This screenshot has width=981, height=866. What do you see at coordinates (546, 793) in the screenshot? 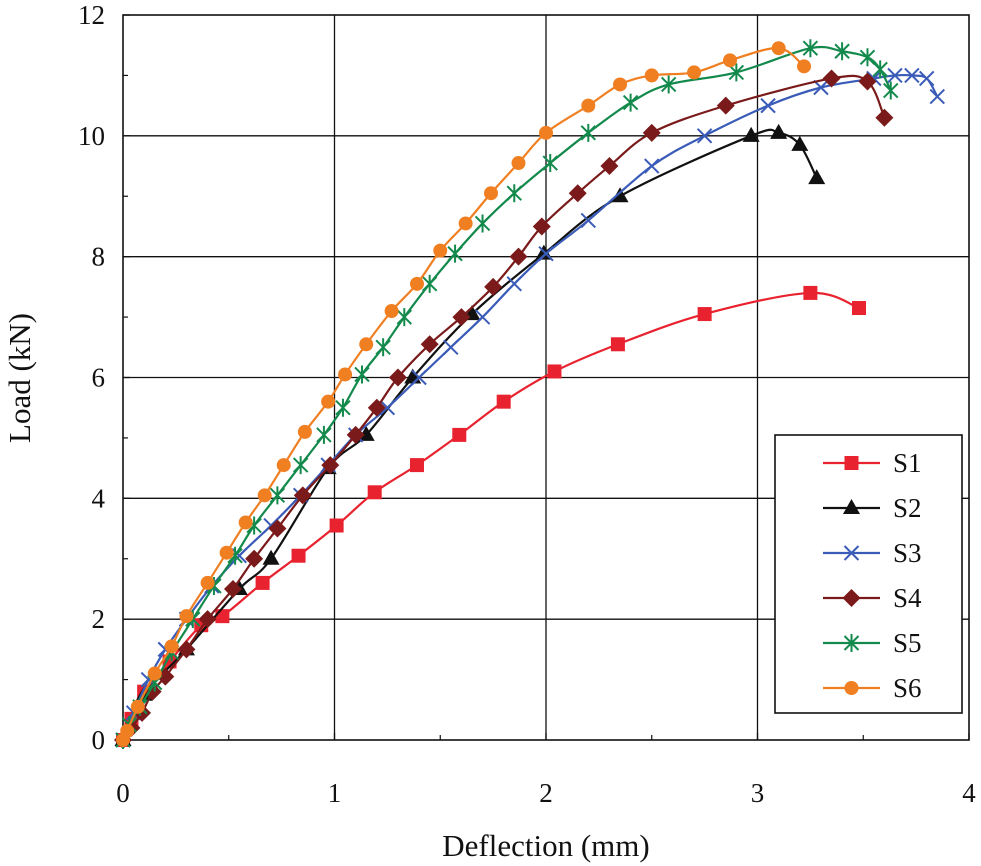
I see `x-tick-label: 2` at bounding box center [546, 793].